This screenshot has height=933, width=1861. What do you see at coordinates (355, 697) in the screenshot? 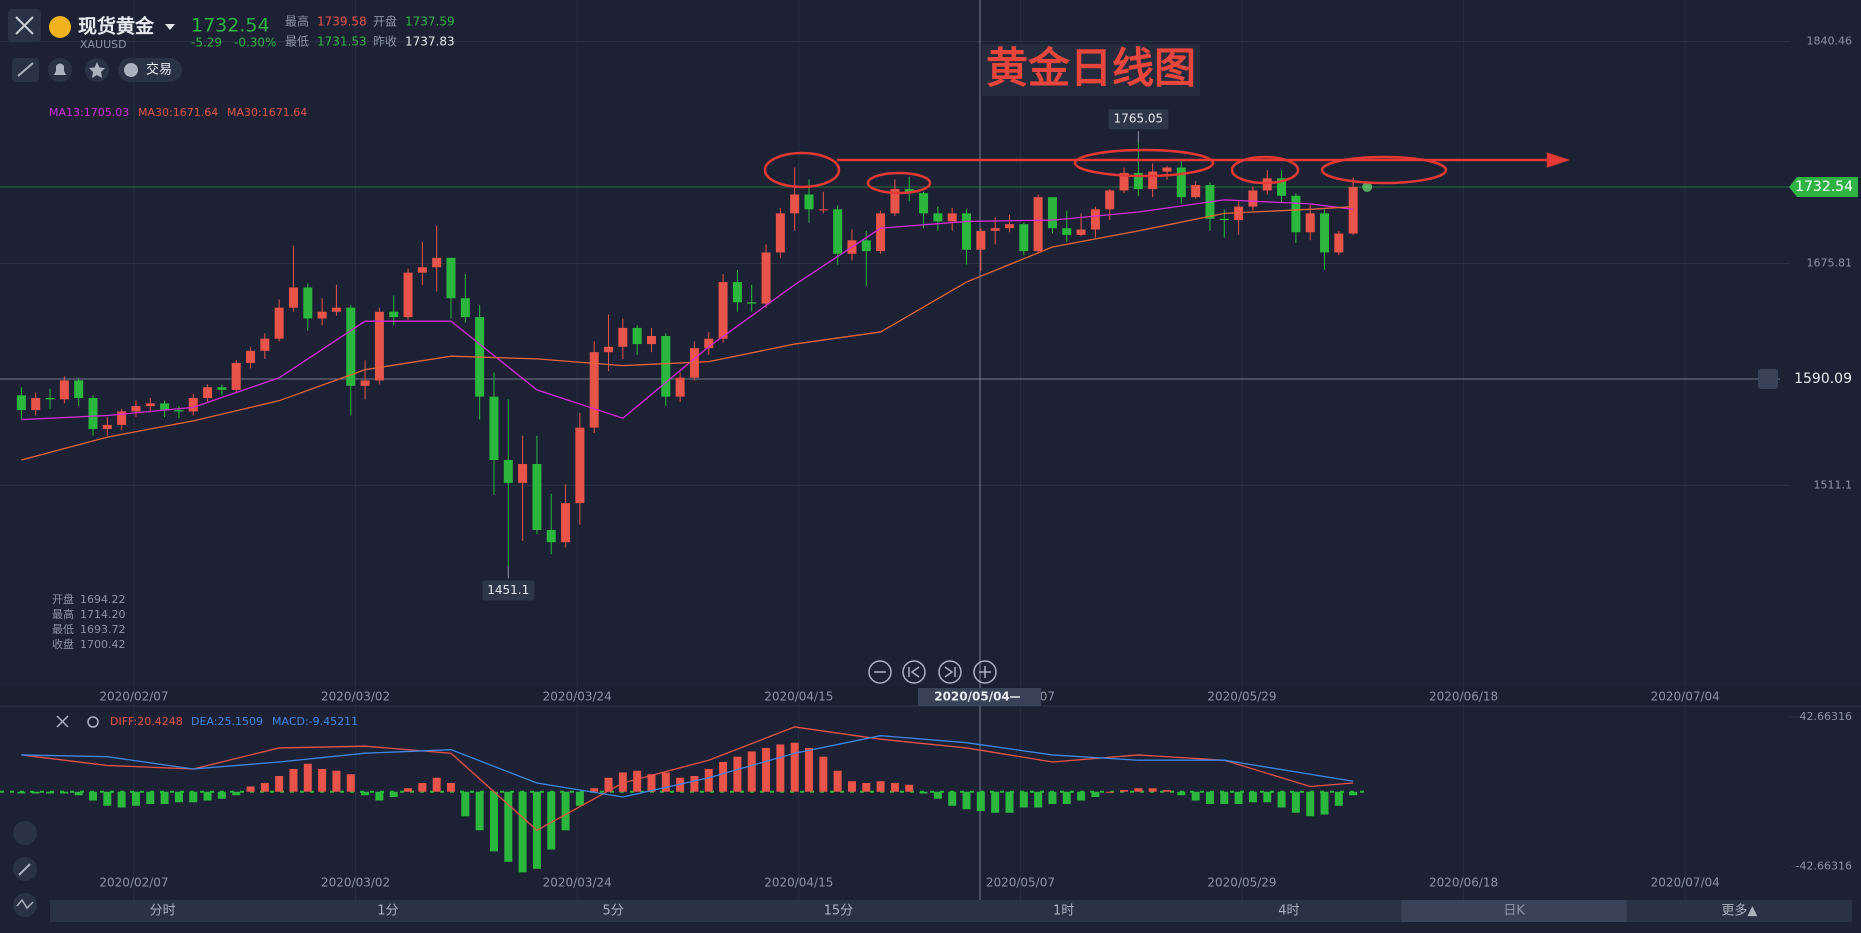
I see `x-tick-label: 2020/03/02` at bounding box center [355, 697].